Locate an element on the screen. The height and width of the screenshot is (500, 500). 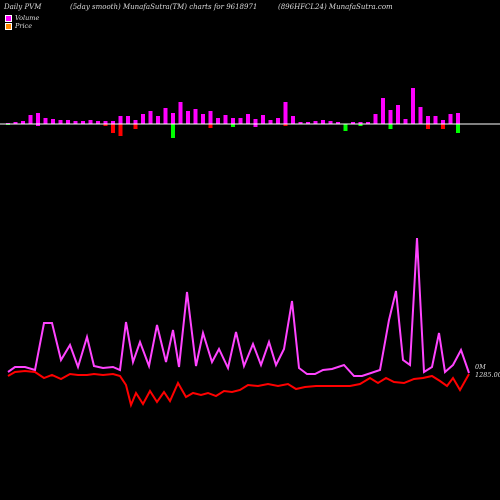
price-end-label: 1285.00 is located at coordinates (487, 375).